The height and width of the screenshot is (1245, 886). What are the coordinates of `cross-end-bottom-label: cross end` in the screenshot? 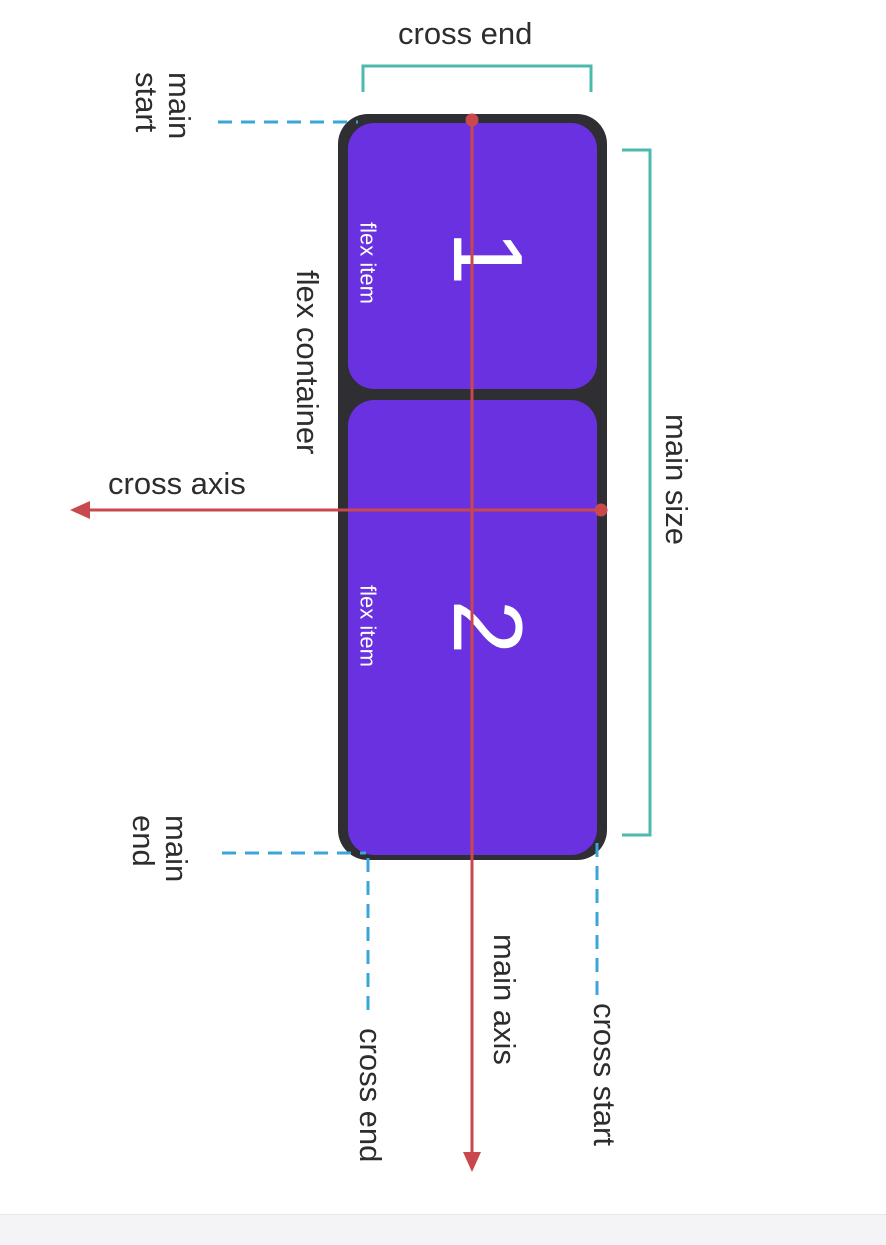 It's located at (370, 1095).